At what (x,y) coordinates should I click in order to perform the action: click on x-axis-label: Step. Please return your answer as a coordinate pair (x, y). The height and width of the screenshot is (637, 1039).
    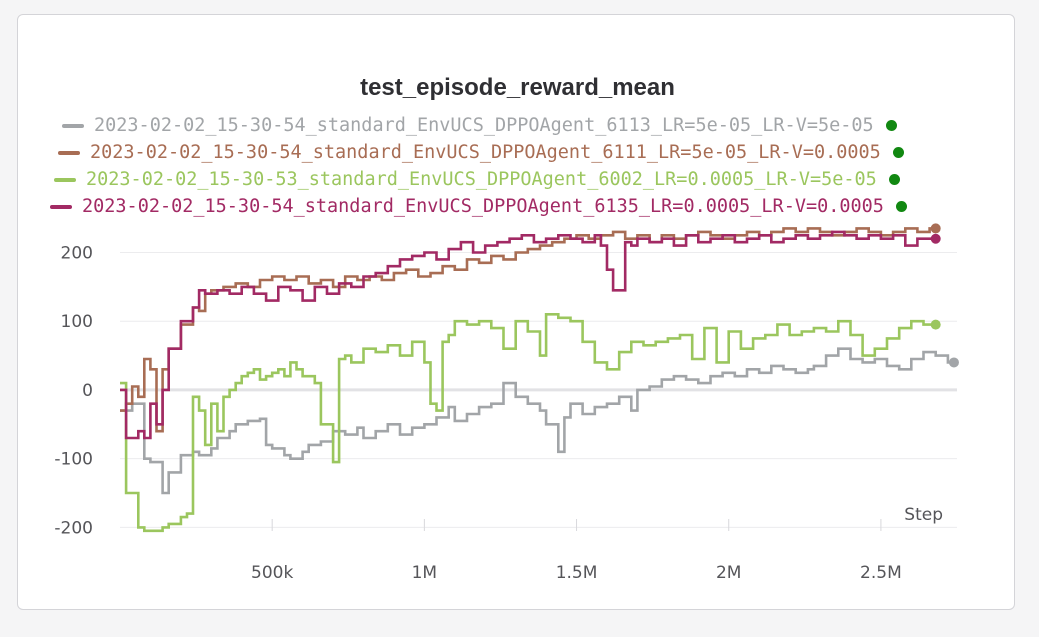
    Looking at the image, I should click on (923, 515).